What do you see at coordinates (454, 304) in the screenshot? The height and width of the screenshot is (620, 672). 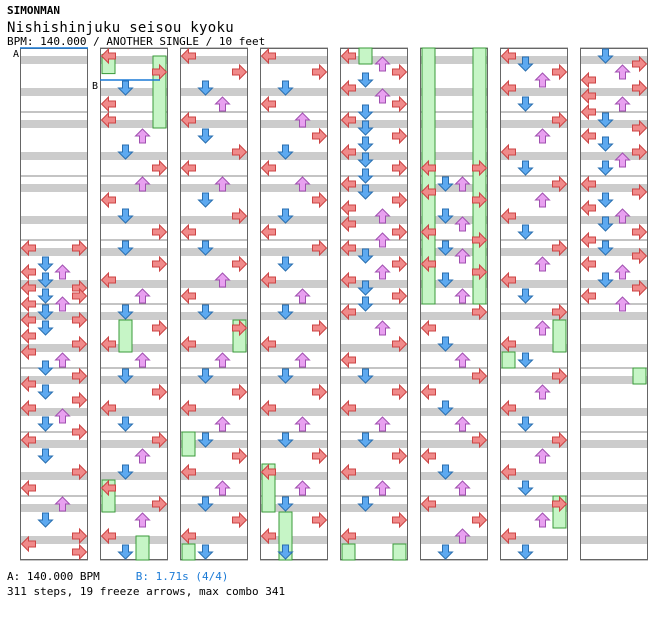 I see `column-frame` at bounding box center [454, 304].